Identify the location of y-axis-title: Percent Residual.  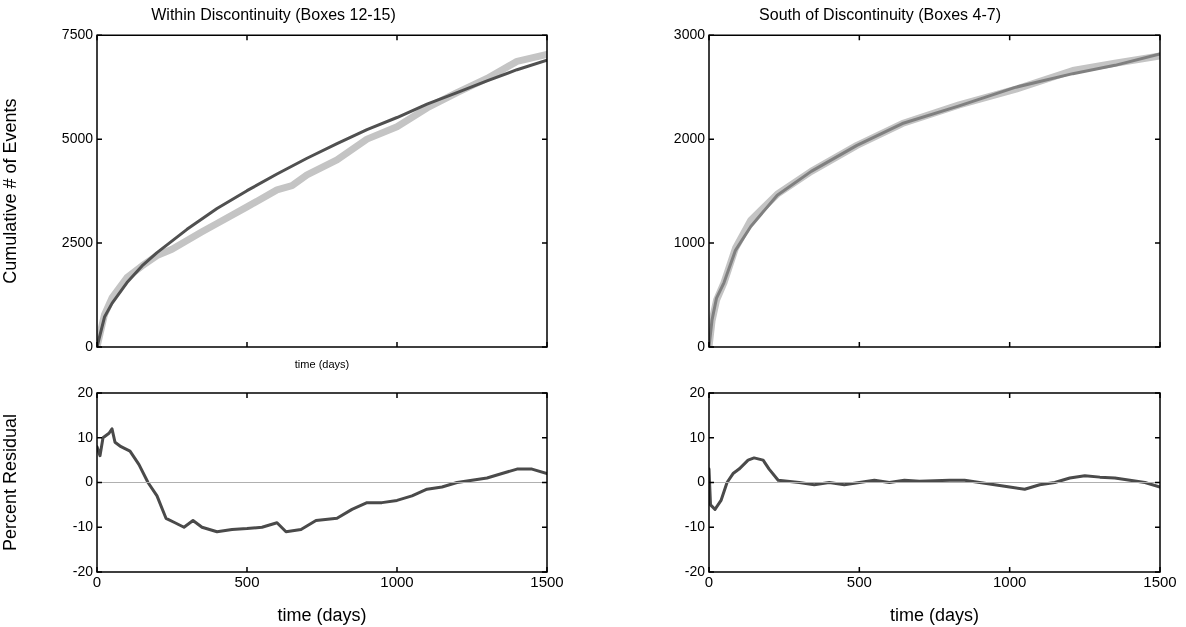
(10, 482).